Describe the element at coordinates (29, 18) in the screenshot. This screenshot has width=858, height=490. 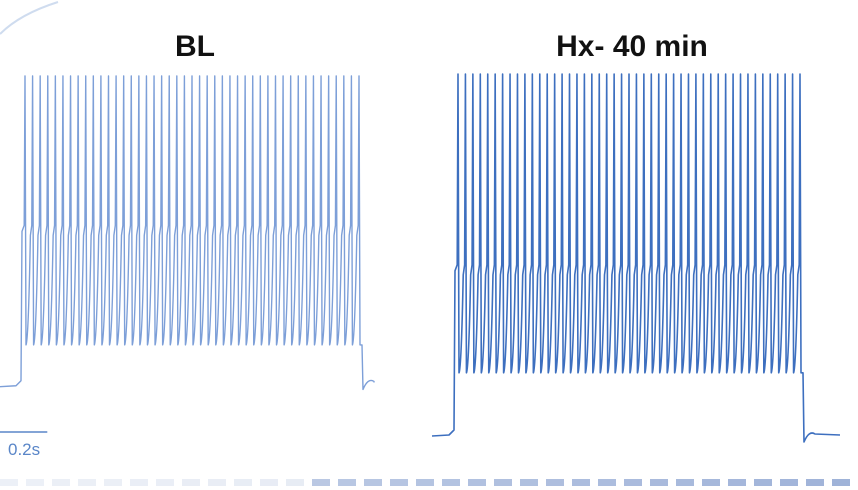
I see `corner-swoosh` at that location.